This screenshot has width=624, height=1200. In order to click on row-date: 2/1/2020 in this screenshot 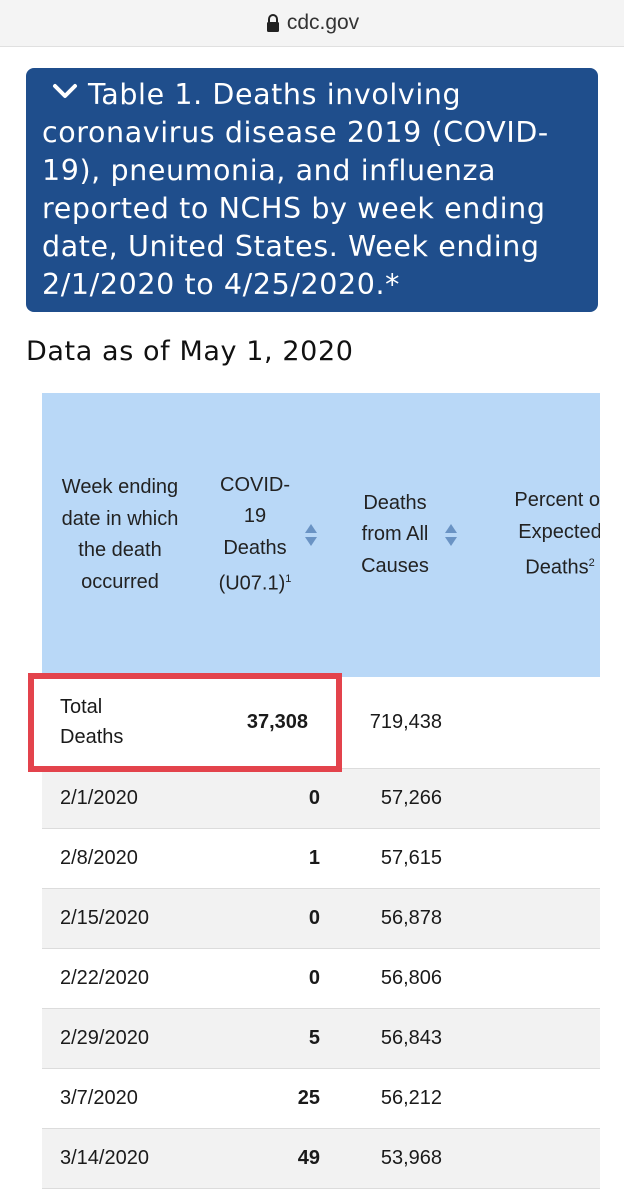, I will do `click(120, 797)`.